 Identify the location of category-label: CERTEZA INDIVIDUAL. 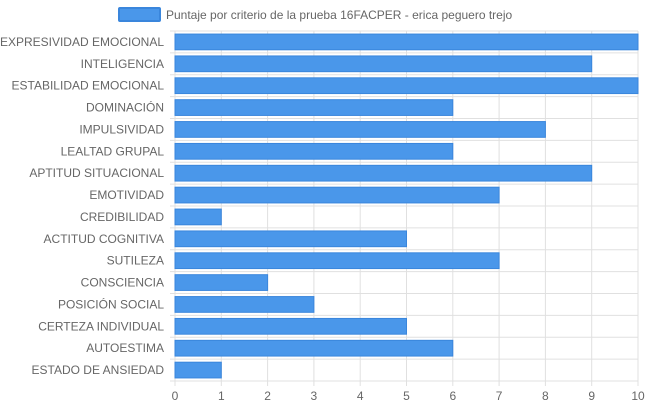
(101, 326).